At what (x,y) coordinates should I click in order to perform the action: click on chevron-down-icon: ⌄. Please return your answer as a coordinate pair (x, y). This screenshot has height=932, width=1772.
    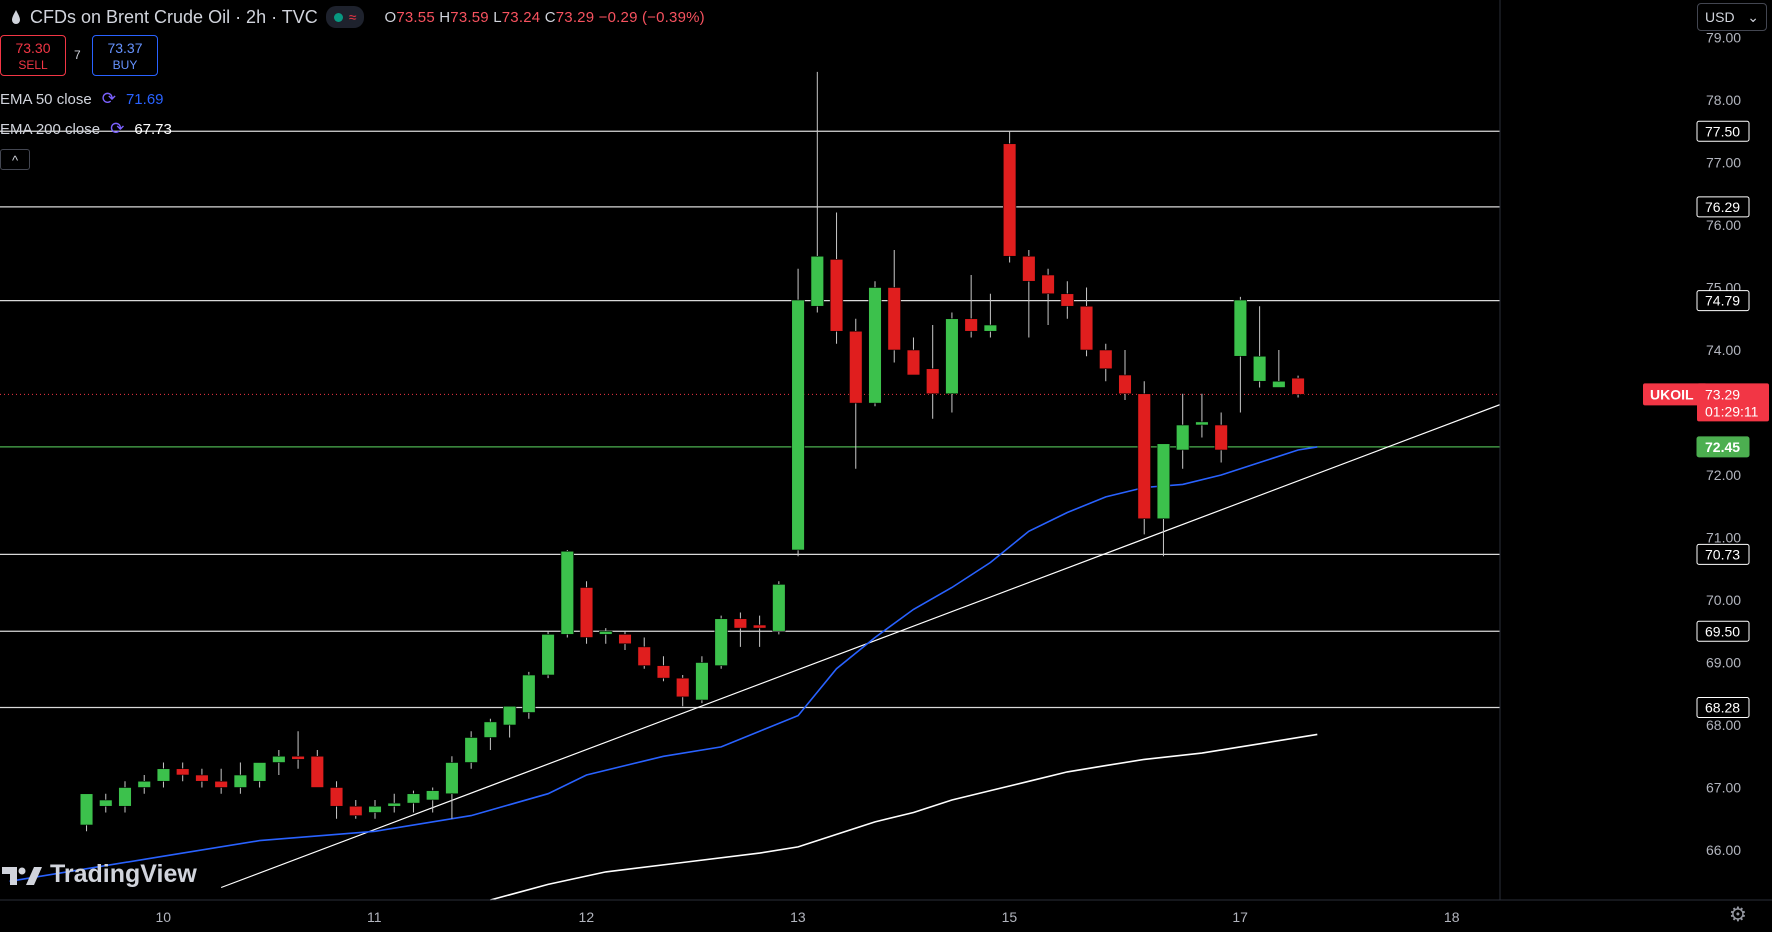
    Looking at the image, I should click on (1753, 16).